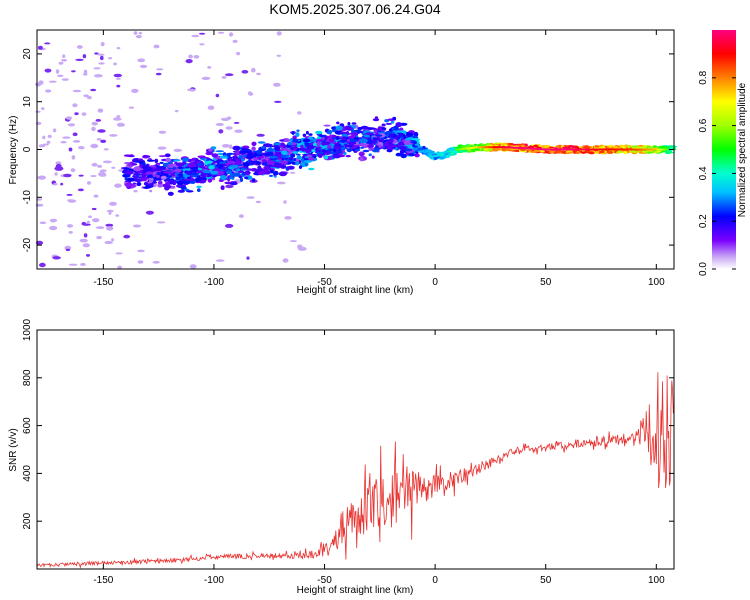  Describe the element at coordinates (546, 282) in the screenshot. I see `spectrogram-x-tick-label: 50` at that location.